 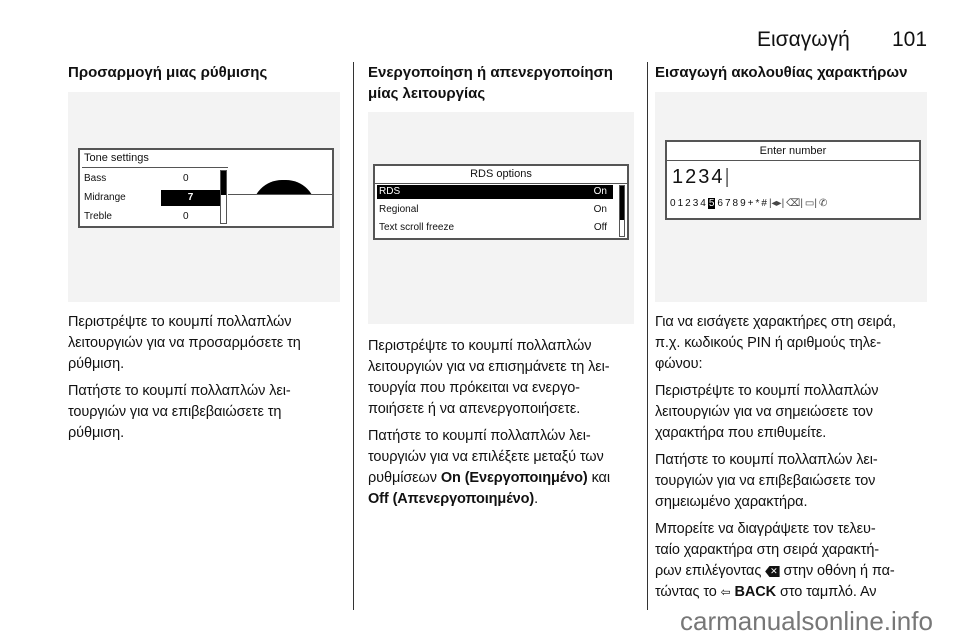 What do you see at coordinates (711, 203) in the screenshot?
I see `char-key: 5` at bounding box center [711, 203].